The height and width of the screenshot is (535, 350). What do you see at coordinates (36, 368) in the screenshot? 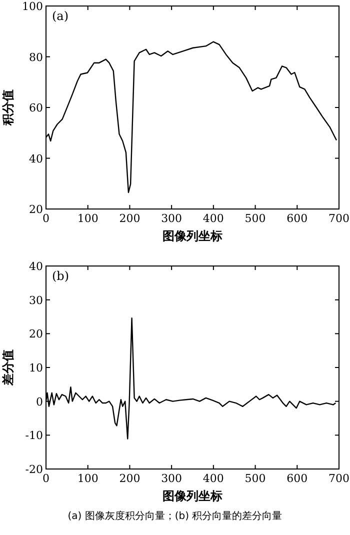
I see `y-tick-label: 10` at bounding box center [36, 368].